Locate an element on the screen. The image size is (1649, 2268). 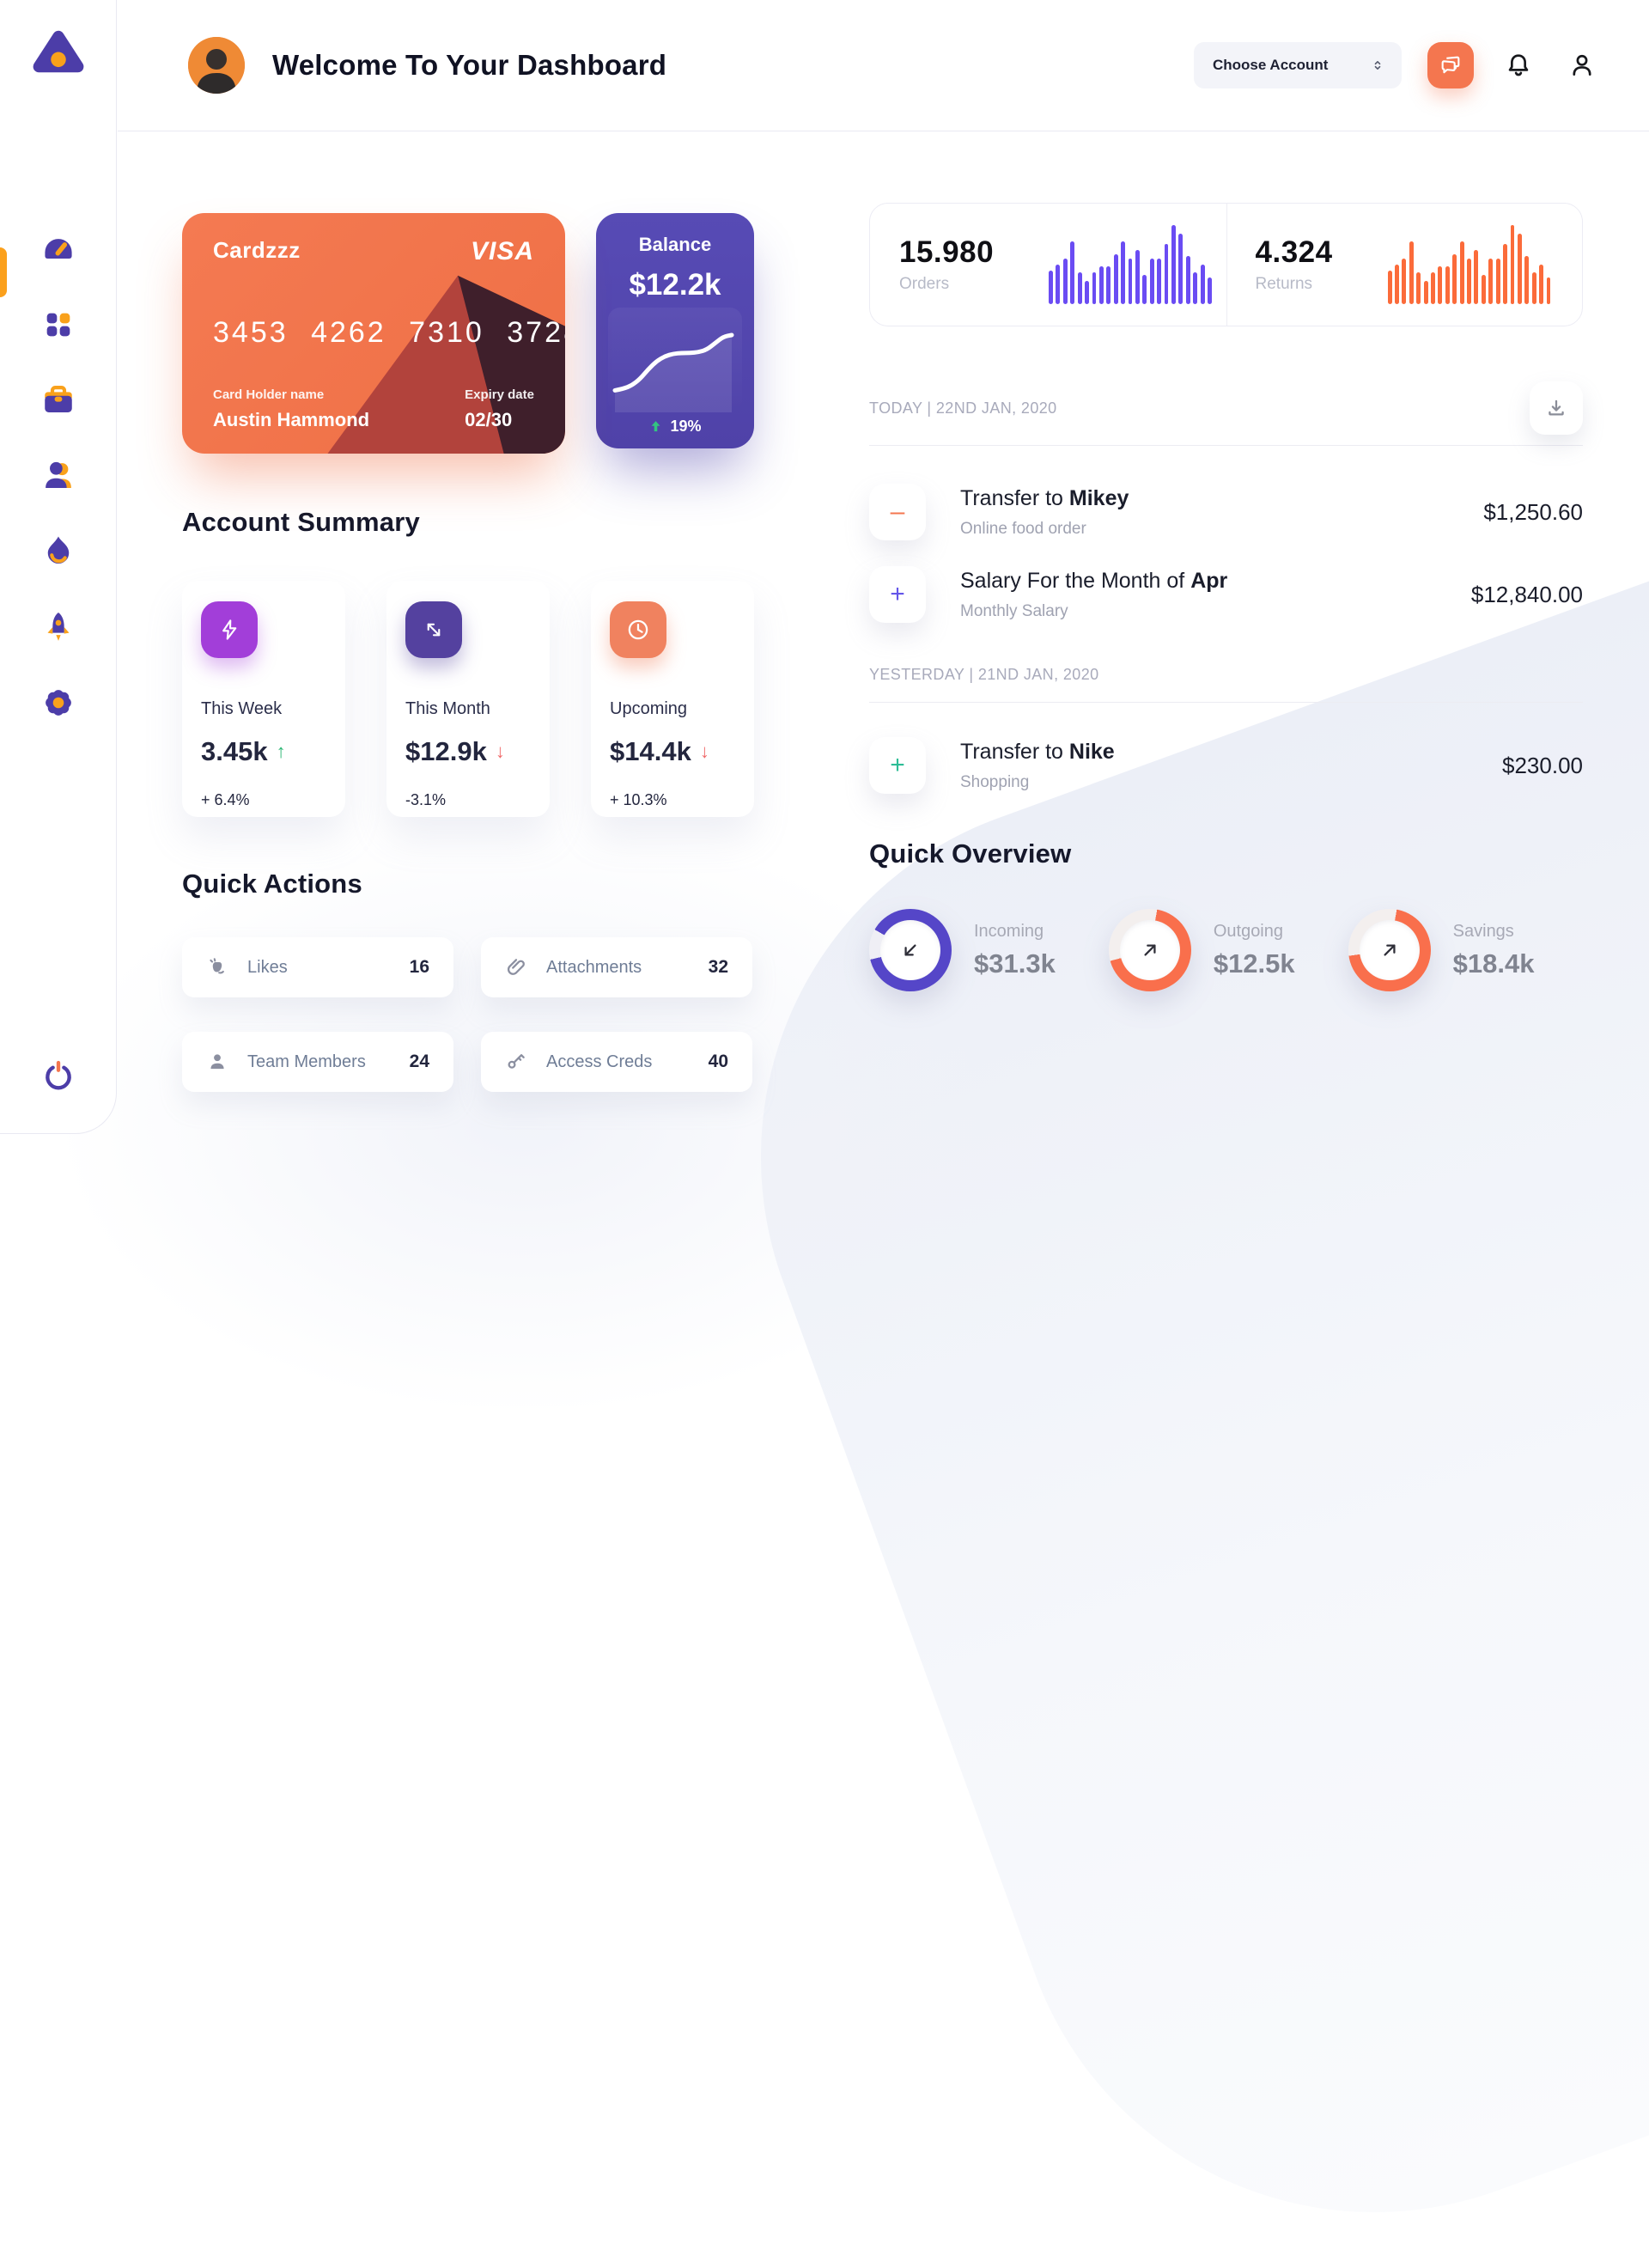
sidebar-item-dashboard is located at coordinates (58, 250).